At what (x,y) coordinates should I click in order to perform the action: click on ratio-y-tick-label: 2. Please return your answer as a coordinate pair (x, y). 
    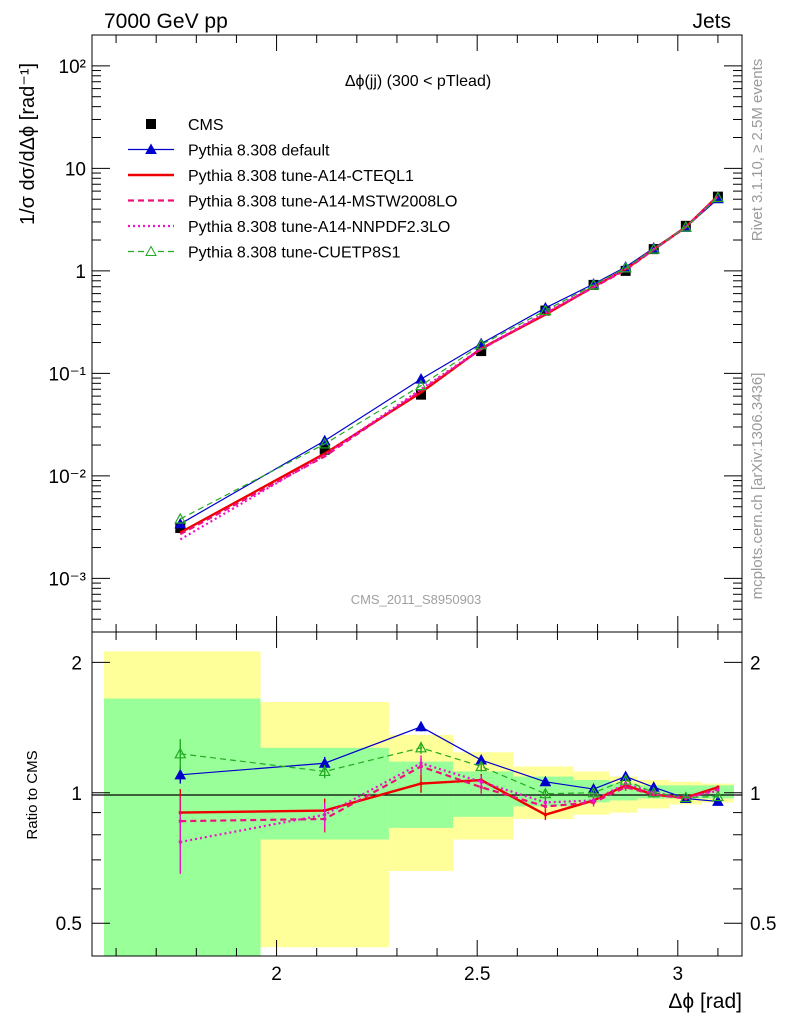
    Looking at the image, I should click on (76, 663).